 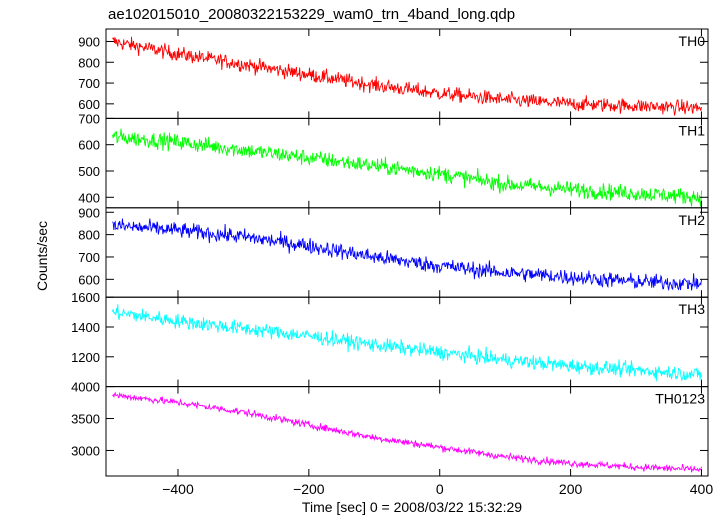 I want to click on x-tick-label: −200, so click(x=309, y=489).